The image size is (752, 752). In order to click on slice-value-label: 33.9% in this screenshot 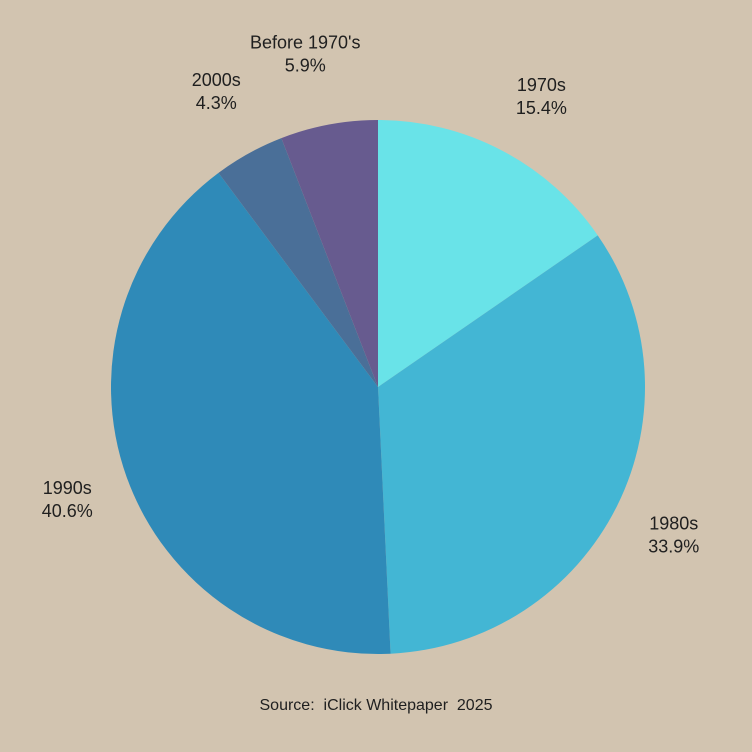, I will do `click(673, 546)`.